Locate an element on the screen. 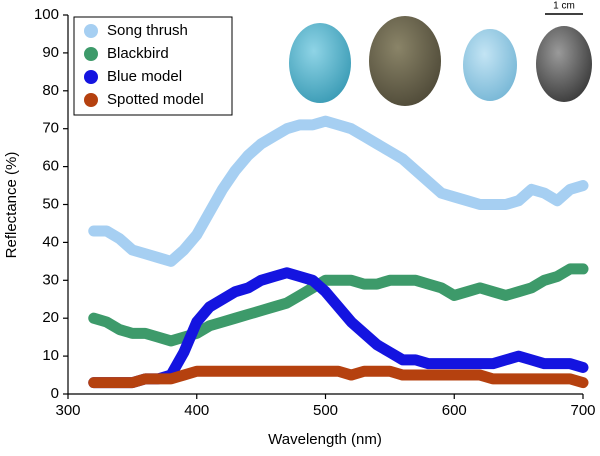 The image size is (600, 456). x-axis-title: Wavelength (nm) is located at coordinates (325, 439).